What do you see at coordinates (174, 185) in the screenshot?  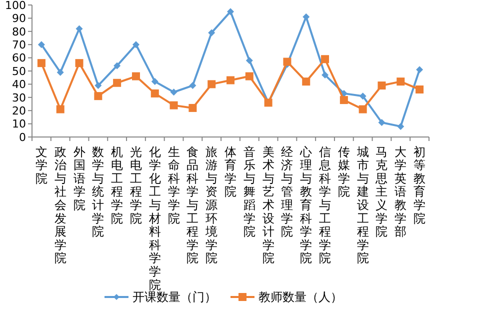 I see `x-tick-label: 生命科学学院` at bounding box center [174, 185].